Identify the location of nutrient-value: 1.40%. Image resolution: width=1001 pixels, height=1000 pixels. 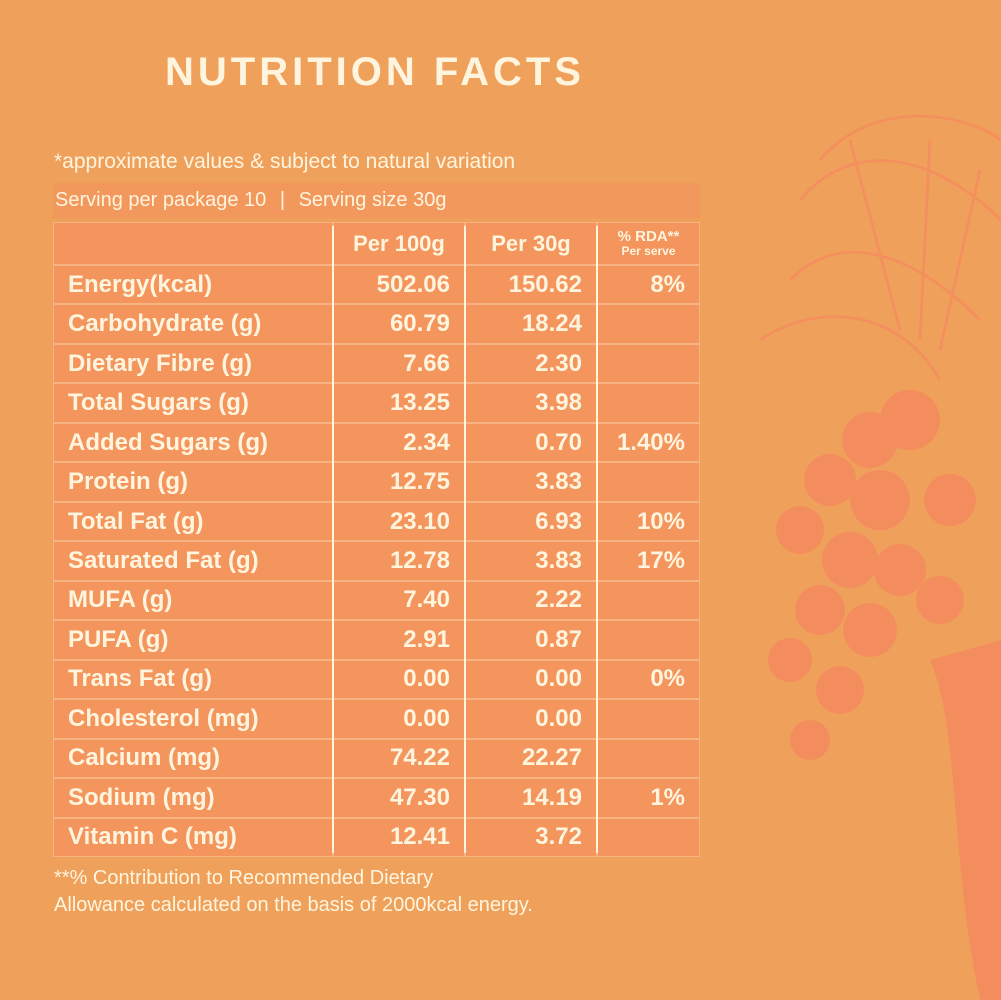
(648, 442).